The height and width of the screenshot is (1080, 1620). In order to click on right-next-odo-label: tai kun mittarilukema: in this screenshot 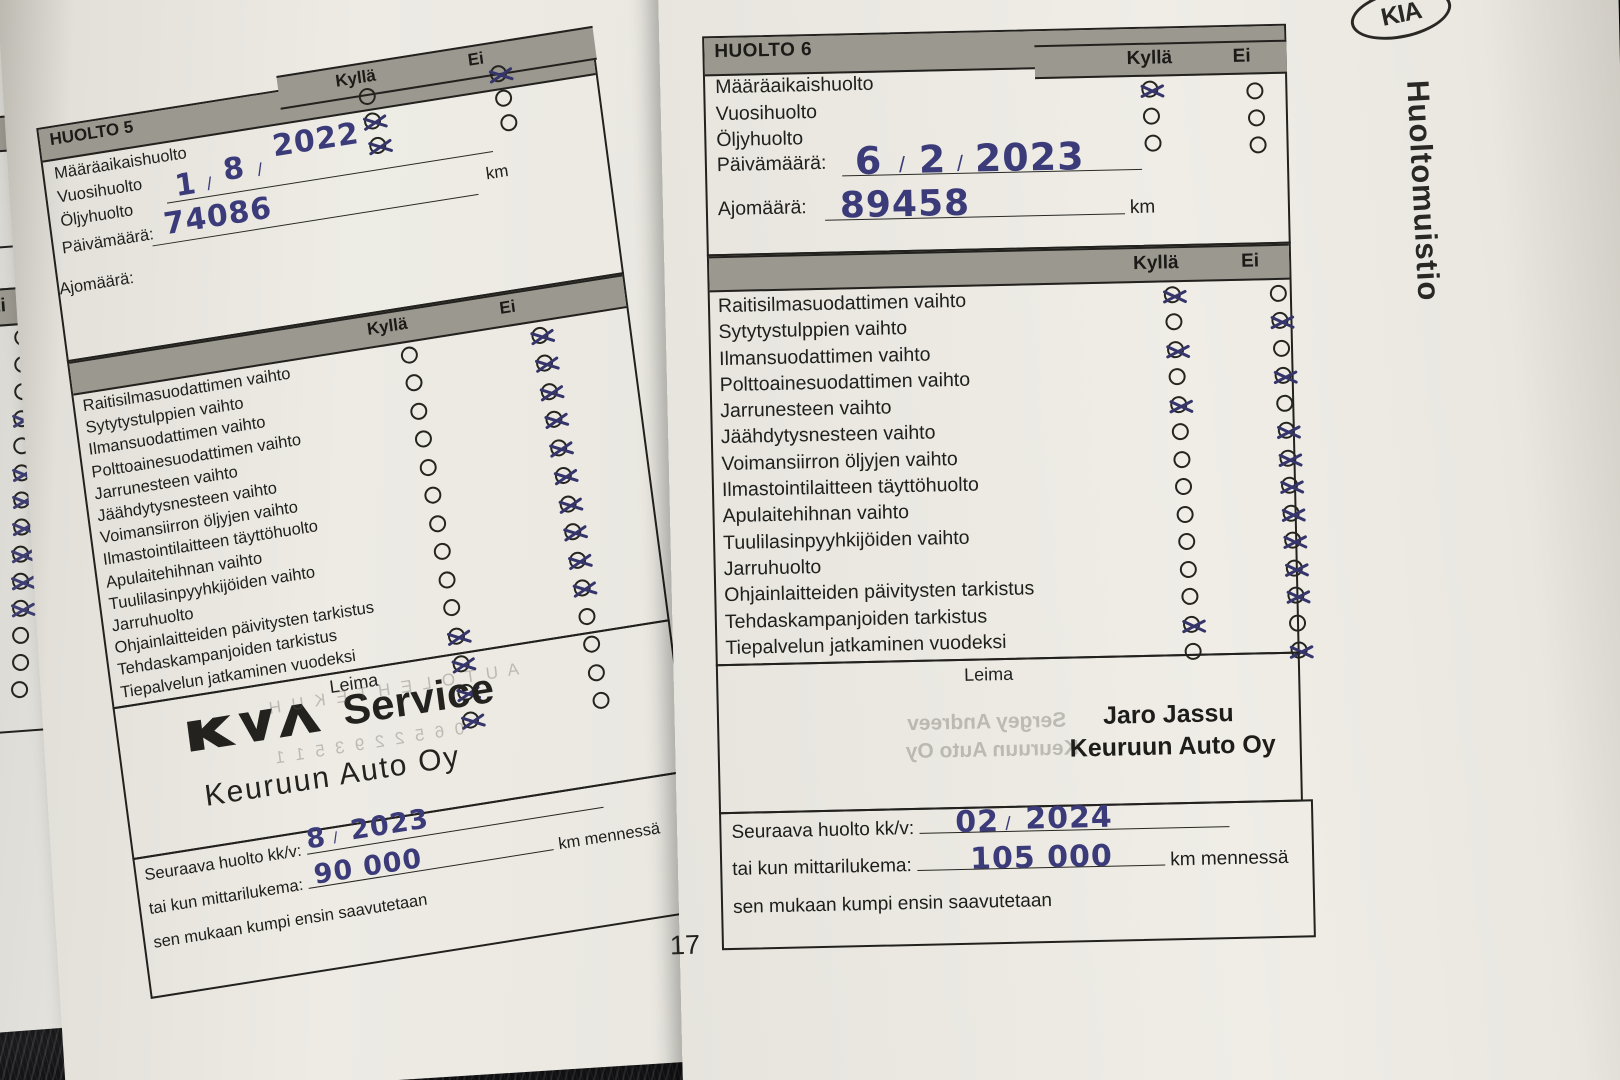, I will do `click(822, 868)`.